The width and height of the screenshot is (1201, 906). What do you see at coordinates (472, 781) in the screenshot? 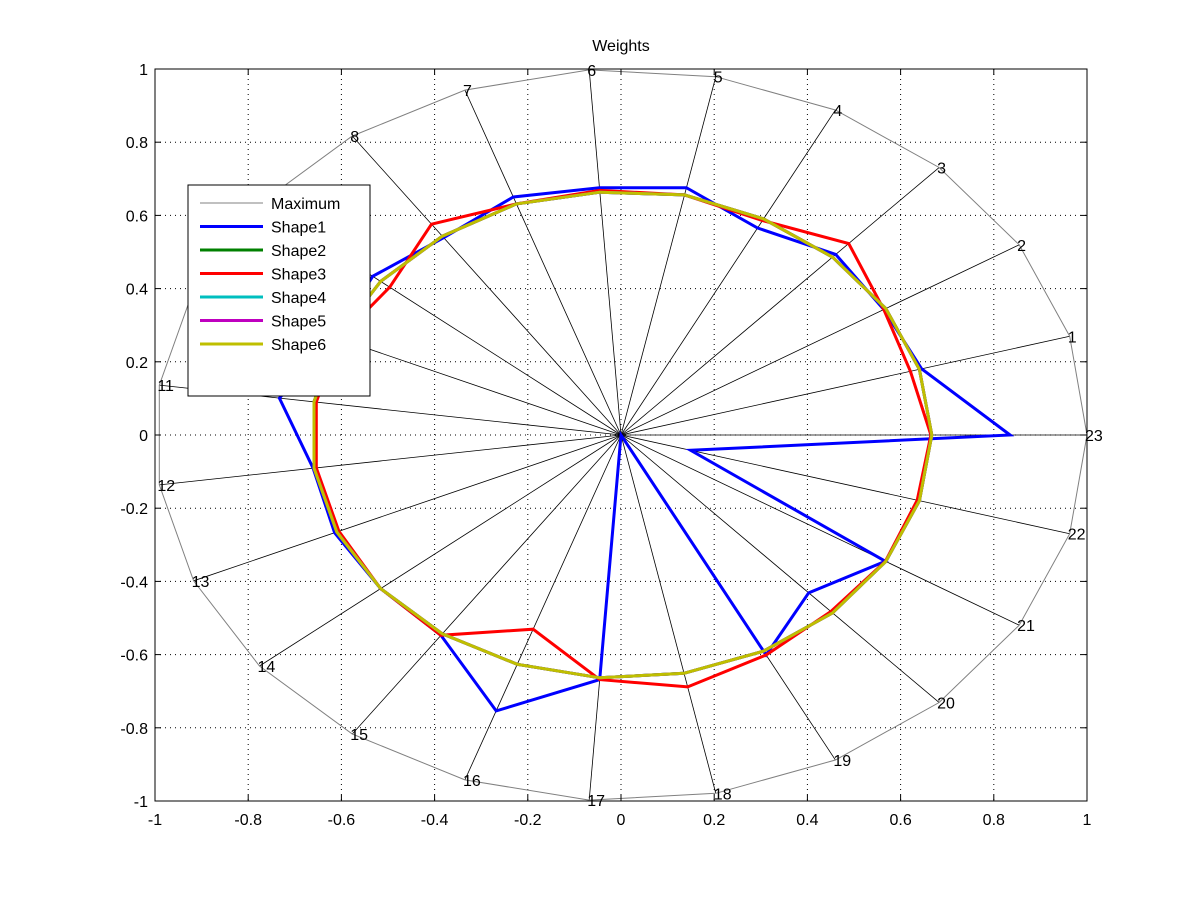
I see `spoke-label: 16` at bounding box center [472, 781].